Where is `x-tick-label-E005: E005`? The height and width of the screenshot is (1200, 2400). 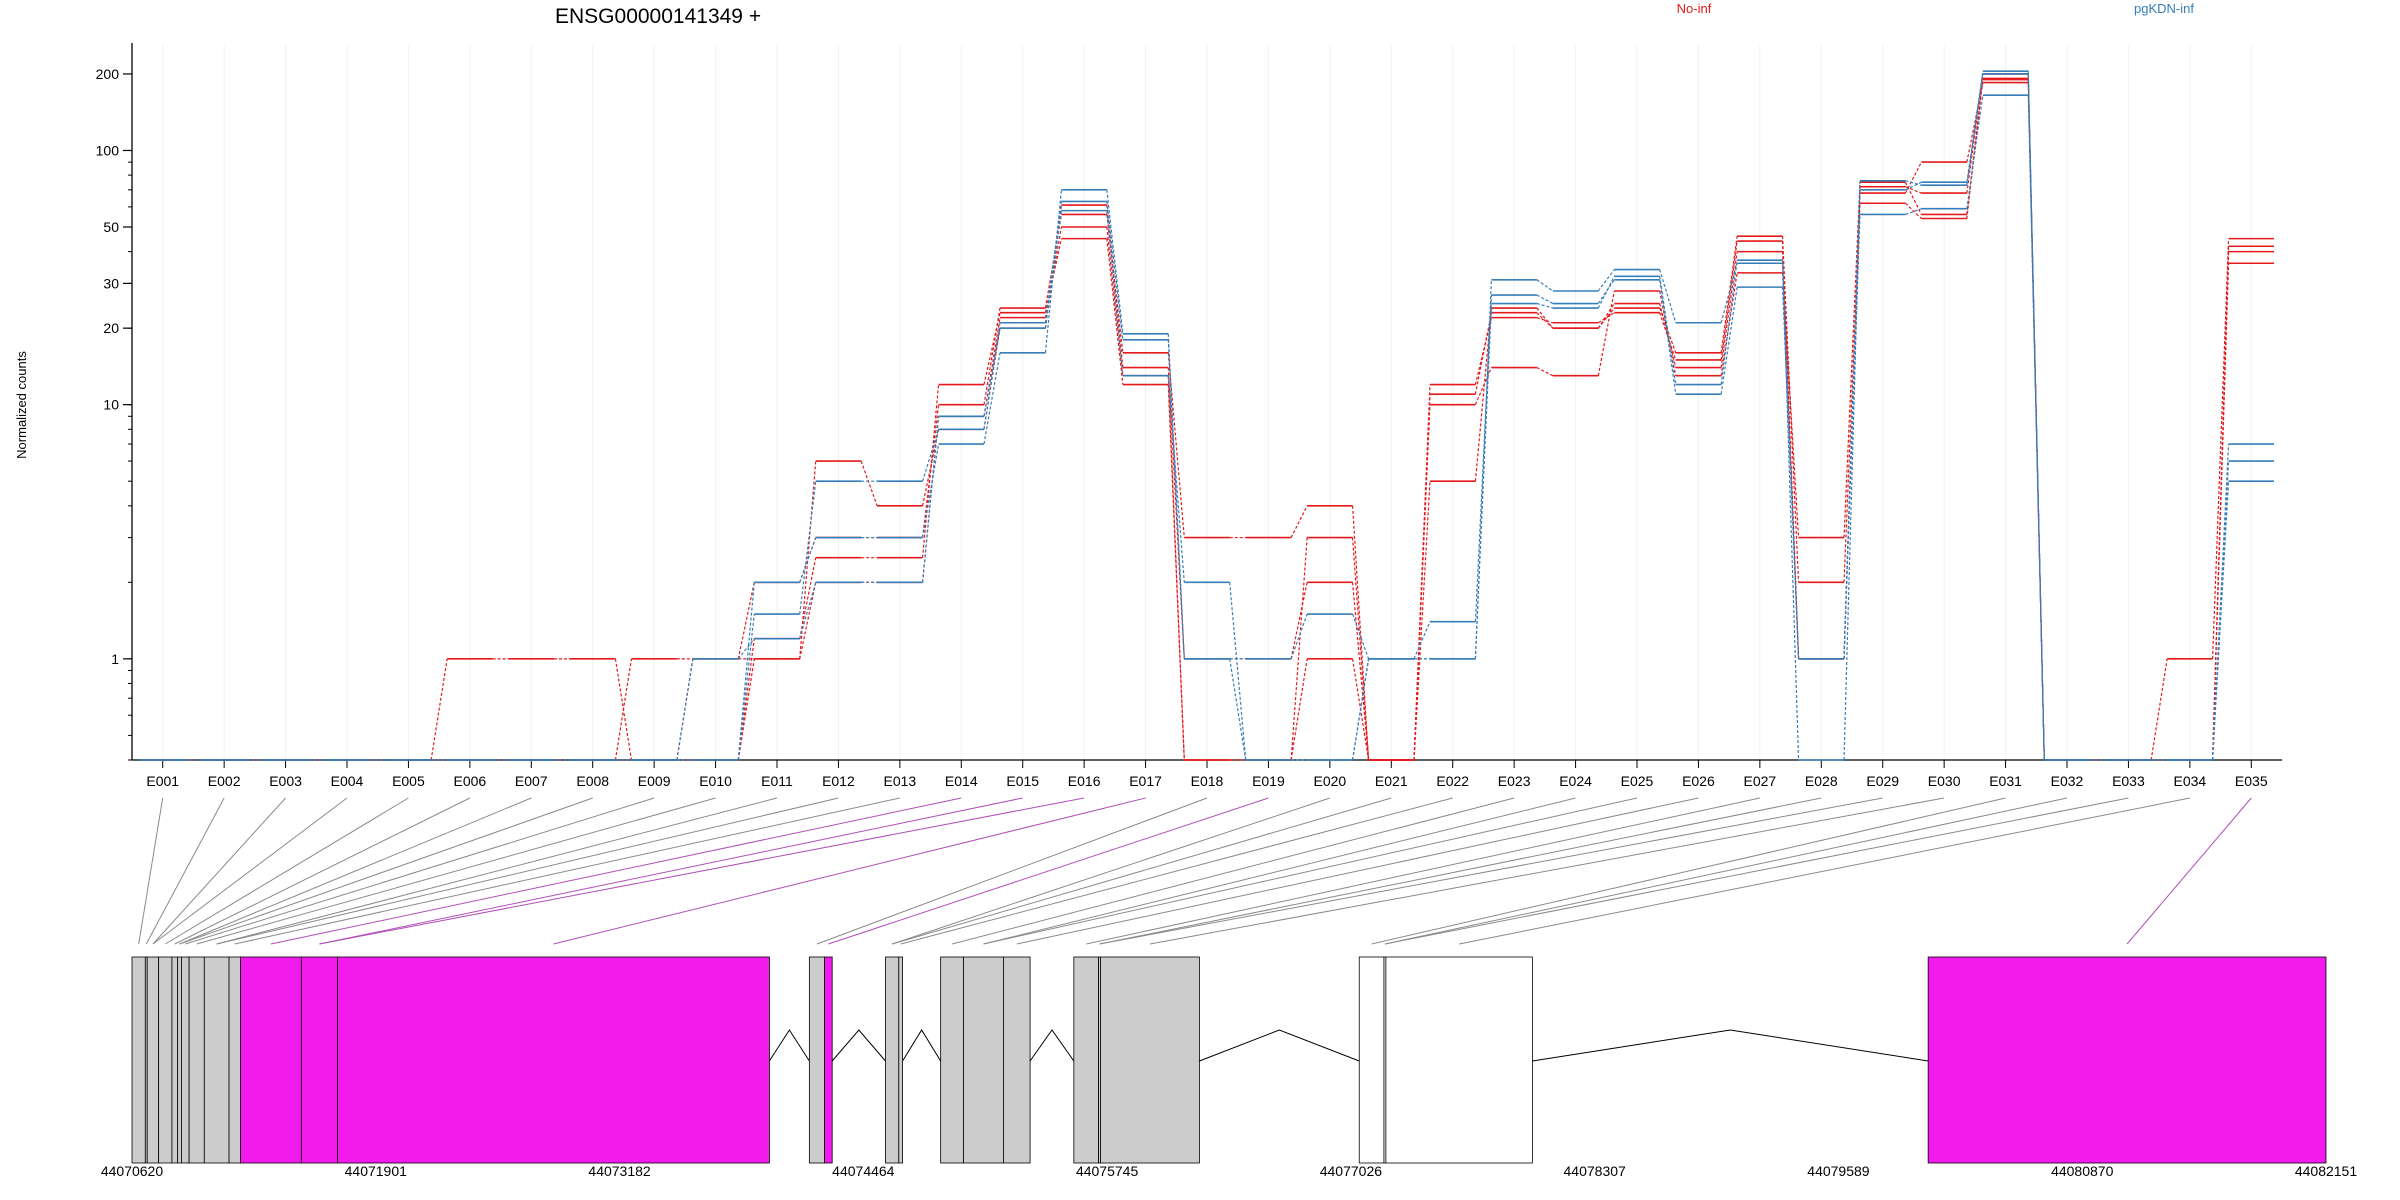
x-tick-label-E005: E005 is located at coordinates (408, 781).